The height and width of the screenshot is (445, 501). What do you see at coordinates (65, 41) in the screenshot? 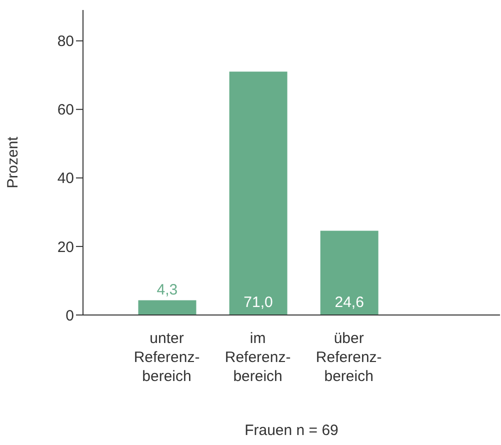
I see `y-tick-label: 80` at bounding box center [65, 41].